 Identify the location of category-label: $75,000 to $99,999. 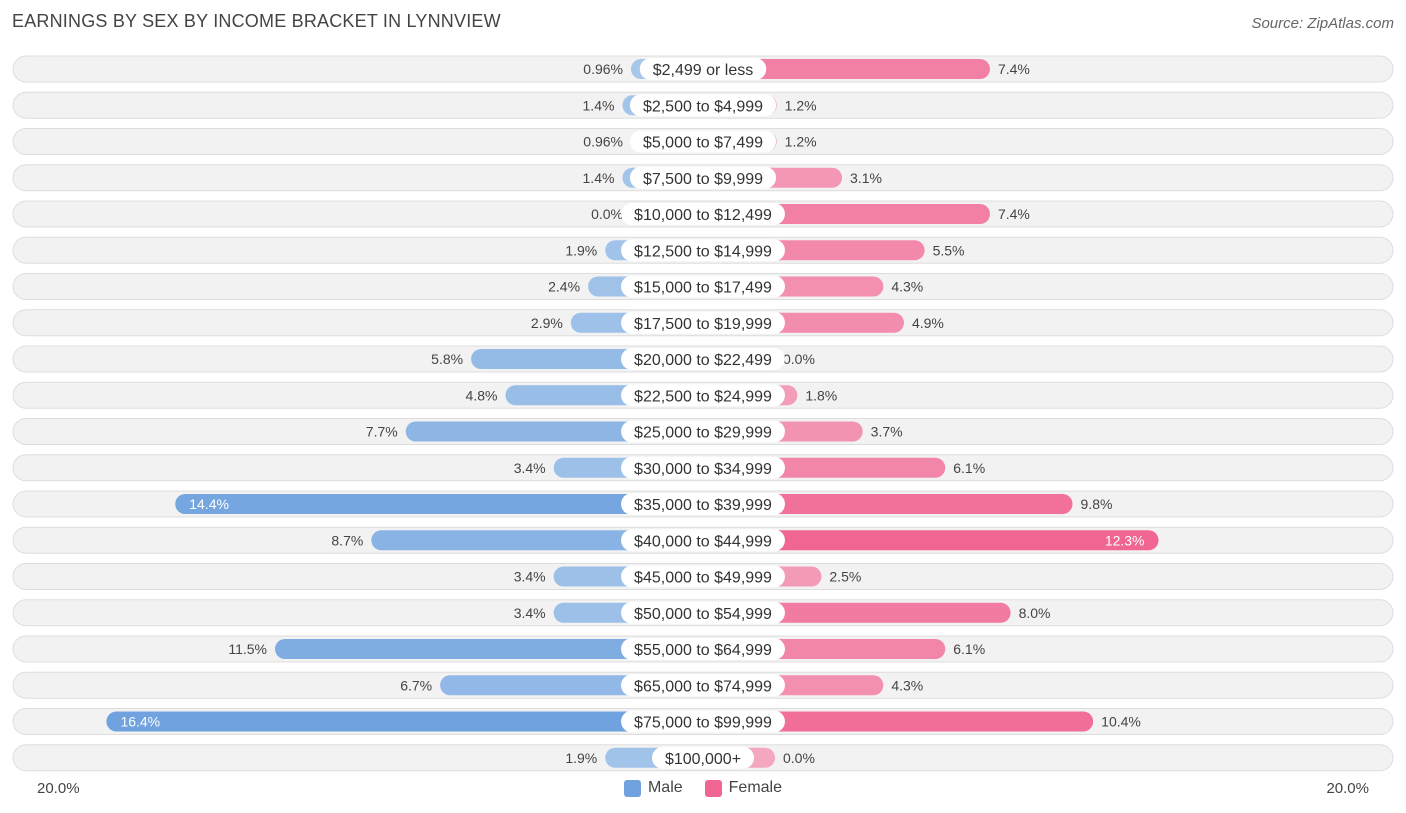
(703, 723).